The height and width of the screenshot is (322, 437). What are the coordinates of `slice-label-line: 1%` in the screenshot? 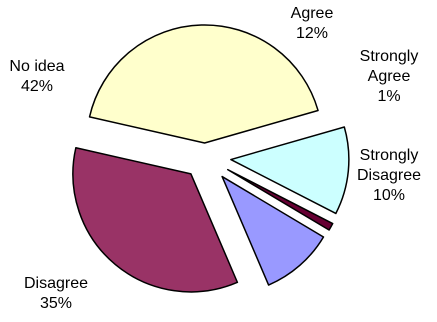 It's located at (388, 96).